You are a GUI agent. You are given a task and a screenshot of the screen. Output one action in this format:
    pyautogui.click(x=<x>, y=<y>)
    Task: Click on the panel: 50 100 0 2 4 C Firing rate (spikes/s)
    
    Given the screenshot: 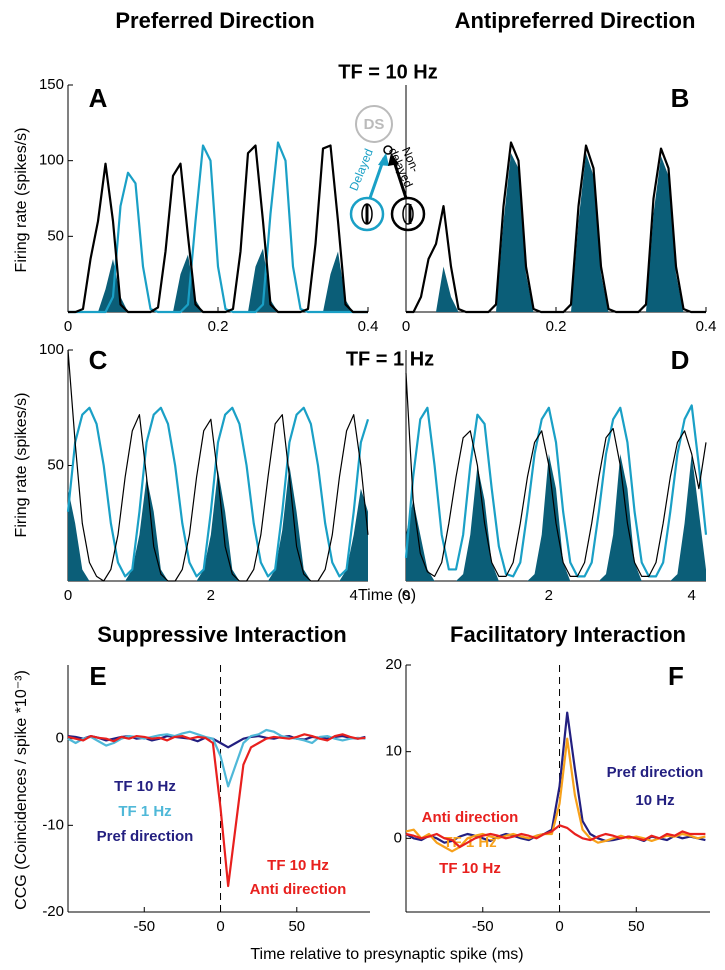 What is the action you would take?
    pyautogui.click(x=191, y=472)
    